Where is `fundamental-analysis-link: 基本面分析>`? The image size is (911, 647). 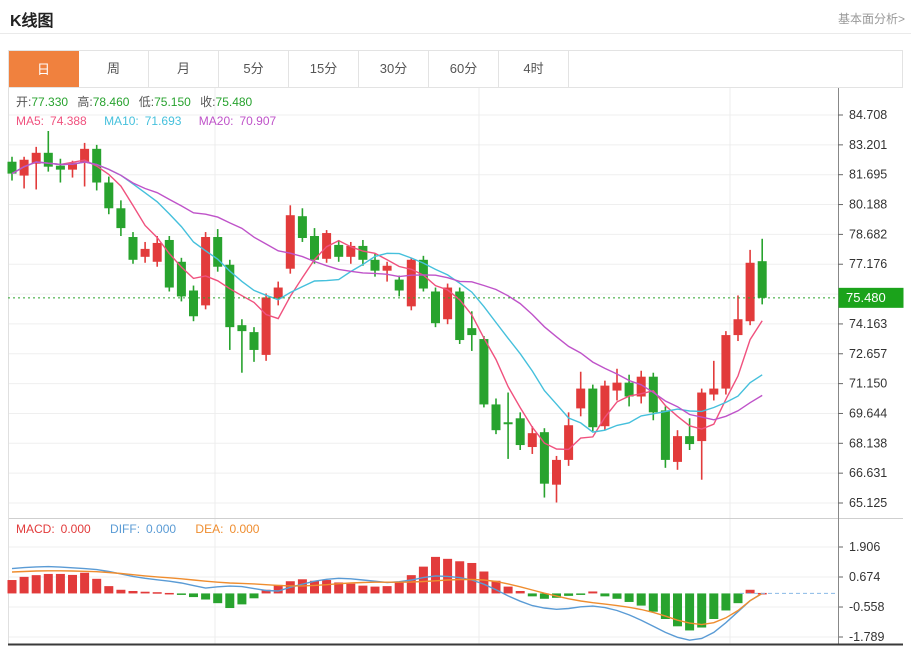
fundamental-analysis-link: 基本面分析> is located at coordinates (871, 19).